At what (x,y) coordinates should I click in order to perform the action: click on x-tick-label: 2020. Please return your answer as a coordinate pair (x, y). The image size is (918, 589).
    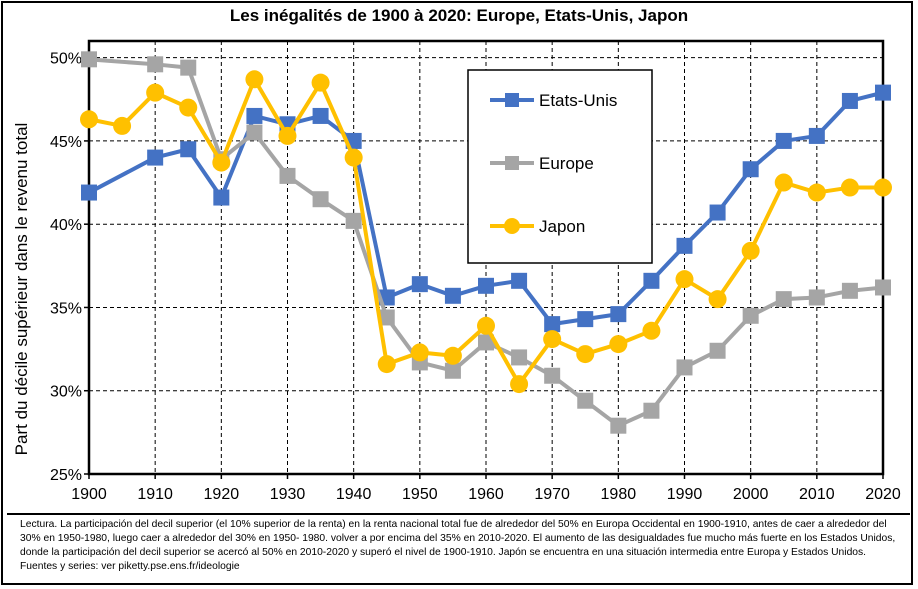
    Looking at the image, I should click on (883, 494).